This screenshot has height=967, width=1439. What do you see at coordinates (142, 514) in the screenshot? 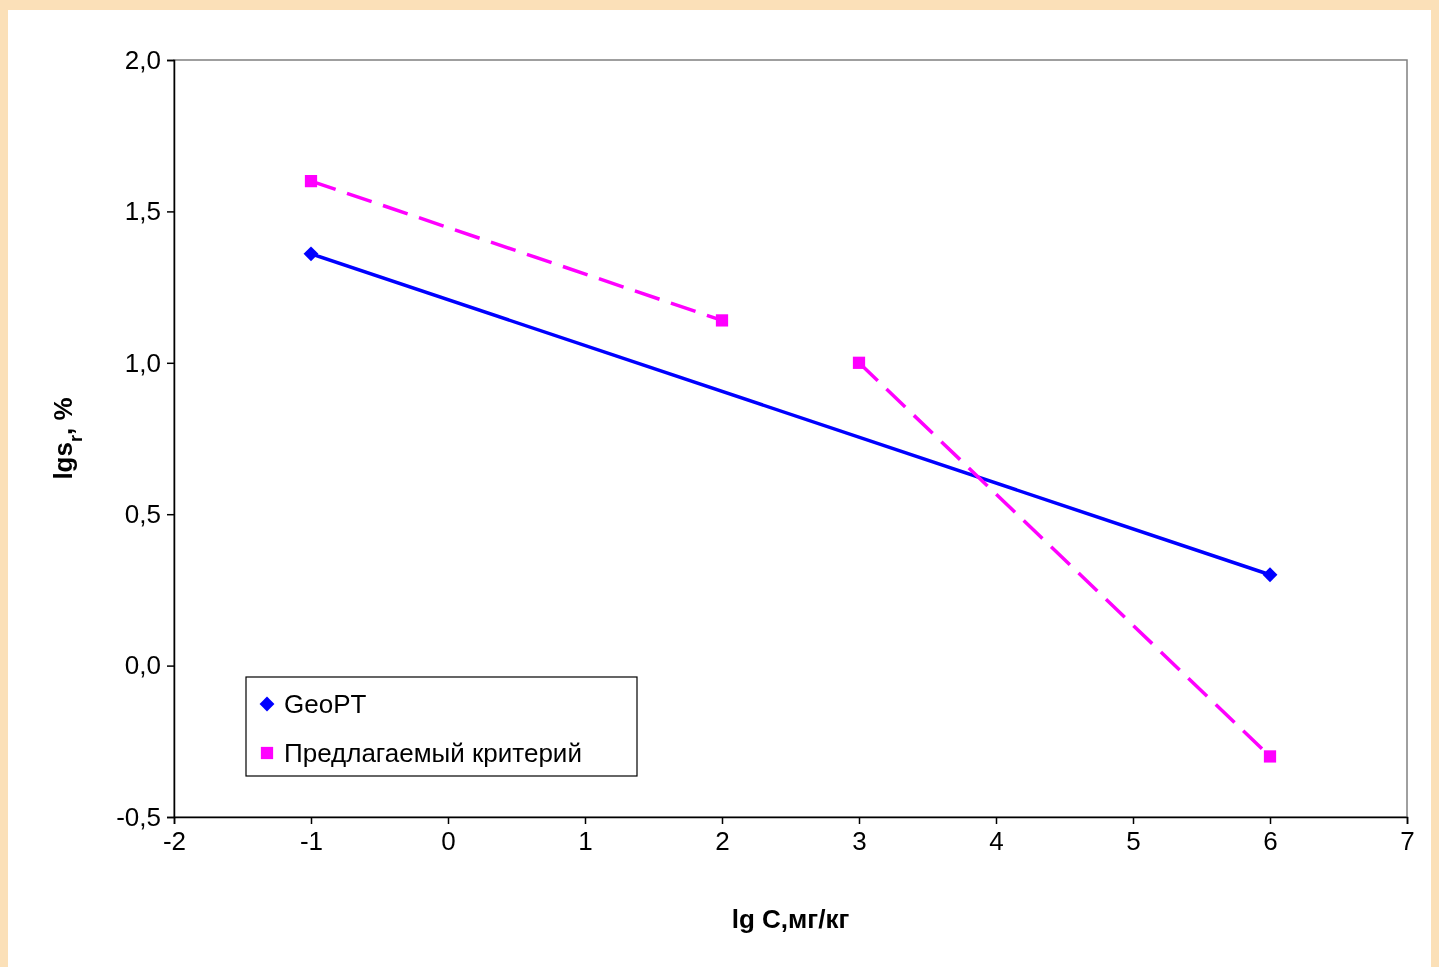
I see `y-tick-label: 0,5` at bounding box center [142, 514].